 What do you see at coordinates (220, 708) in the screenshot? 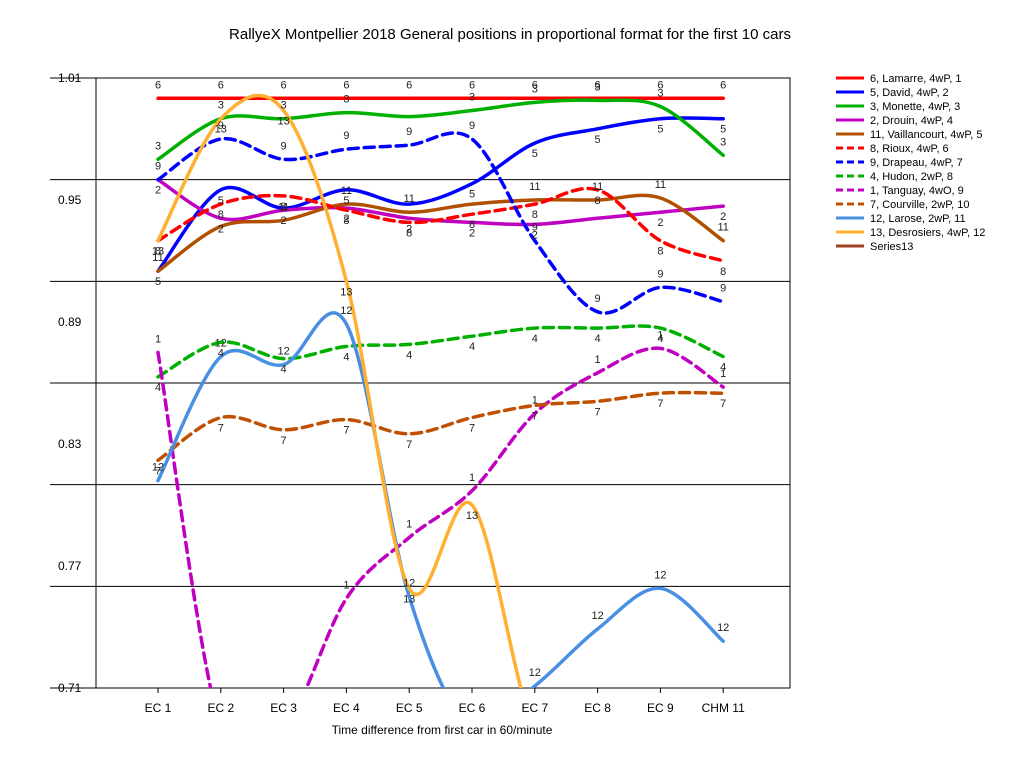
I see `x-tick-label: EC 2` at bounding box center [220, 708].